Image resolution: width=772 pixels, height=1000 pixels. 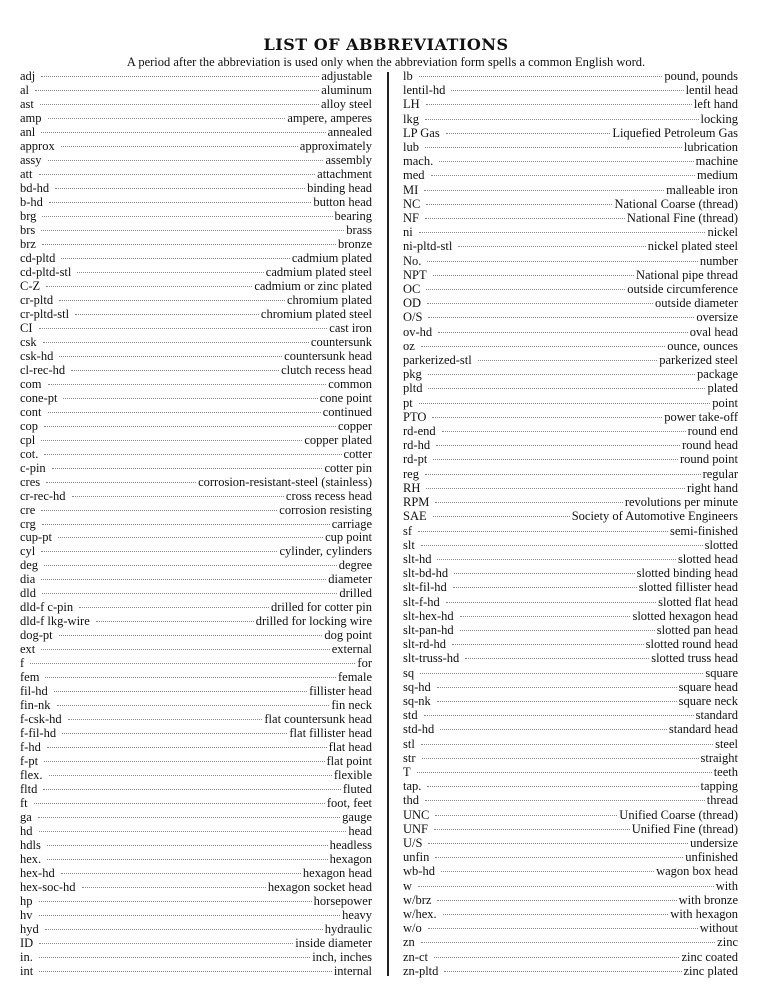 I want to click on abbreviation-entry: c-pin cotter pin, so click(x=196, y=468).